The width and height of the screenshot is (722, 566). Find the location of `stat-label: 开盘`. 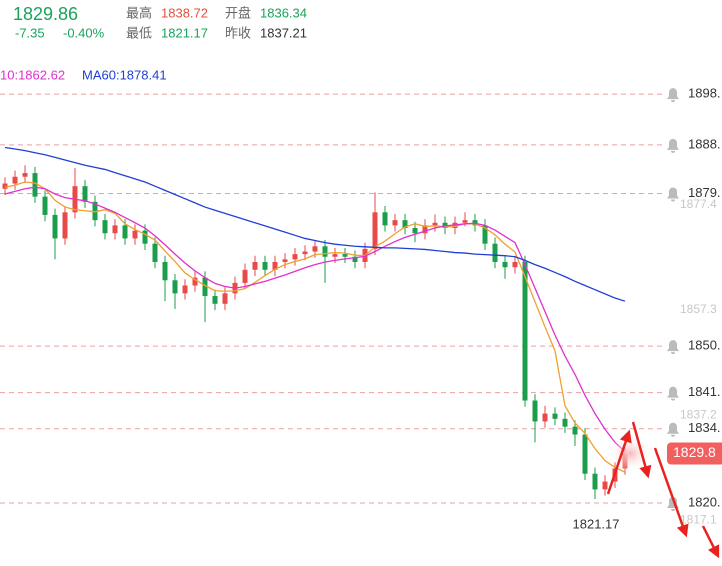

stat-label: 开盘 is located at coordinates (238, 12).